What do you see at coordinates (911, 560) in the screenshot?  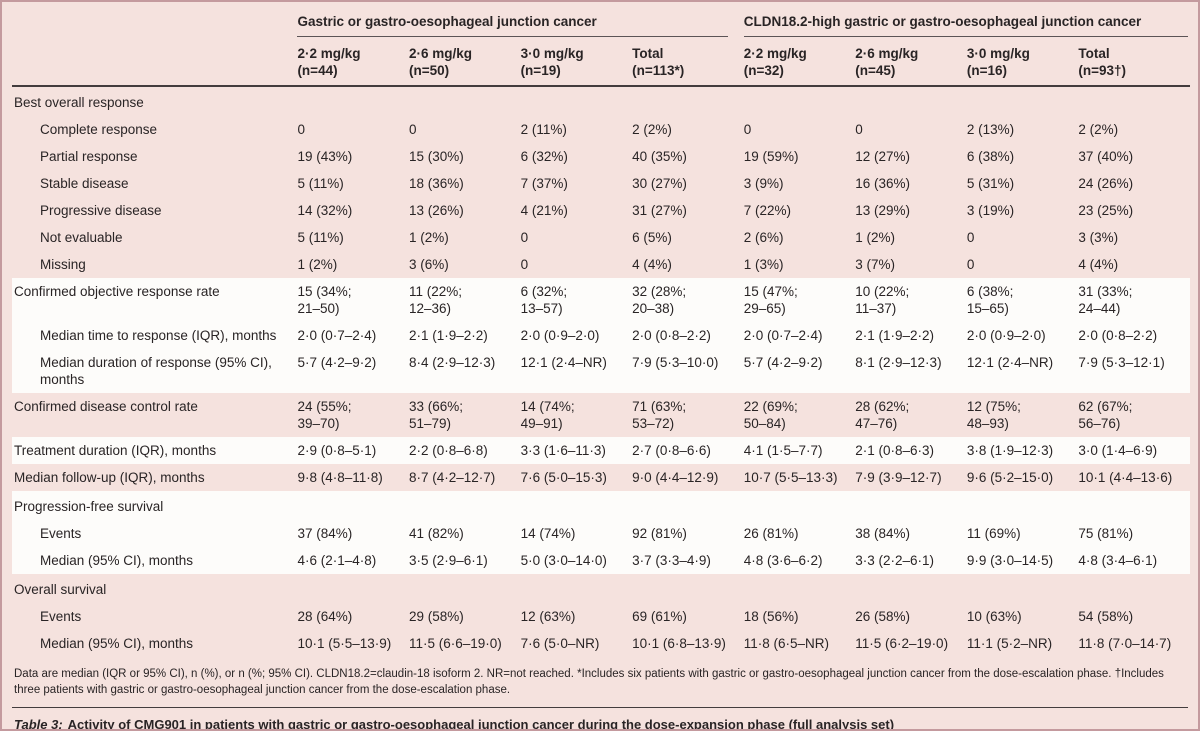 I see `cell-value: 3·3 (2·2–6·1)` at bounding box center [911, 560].